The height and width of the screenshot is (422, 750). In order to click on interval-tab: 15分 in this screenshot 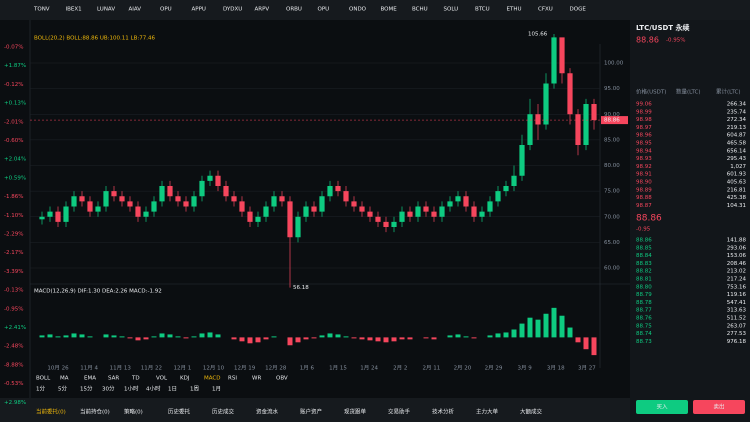, I will do `click(86, 389)`.